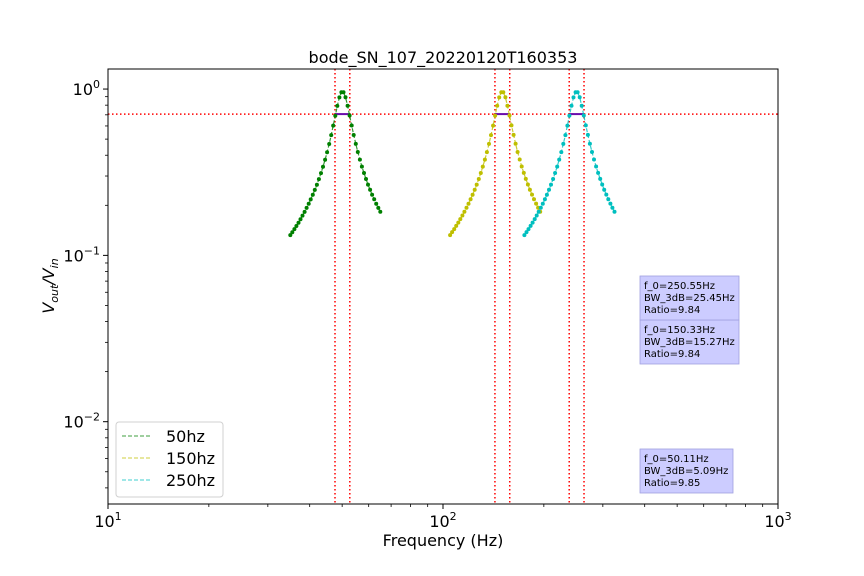 The image size is (864, 576). I want to click on legend-label-50hz: 50hz, so click(185, 436).